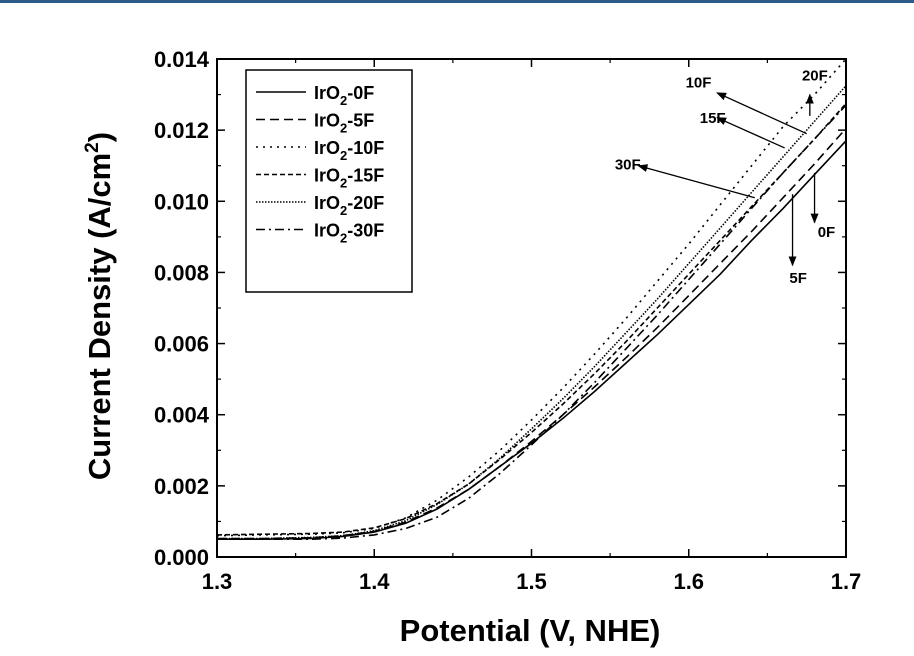  What do you see at coordinates (761, 113) in the screenshot?
I see `annotation-arrow-10F` at bounding box center [761, 113].